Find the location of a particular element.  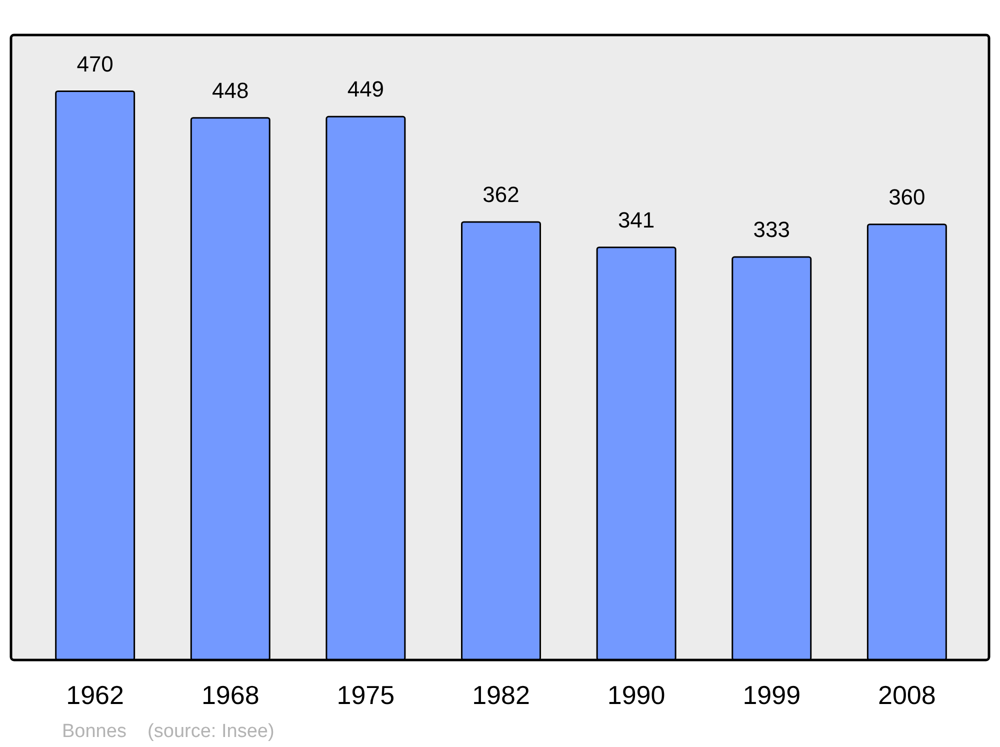

x-tick-label: 1982 is located at coordinates (501, 695).